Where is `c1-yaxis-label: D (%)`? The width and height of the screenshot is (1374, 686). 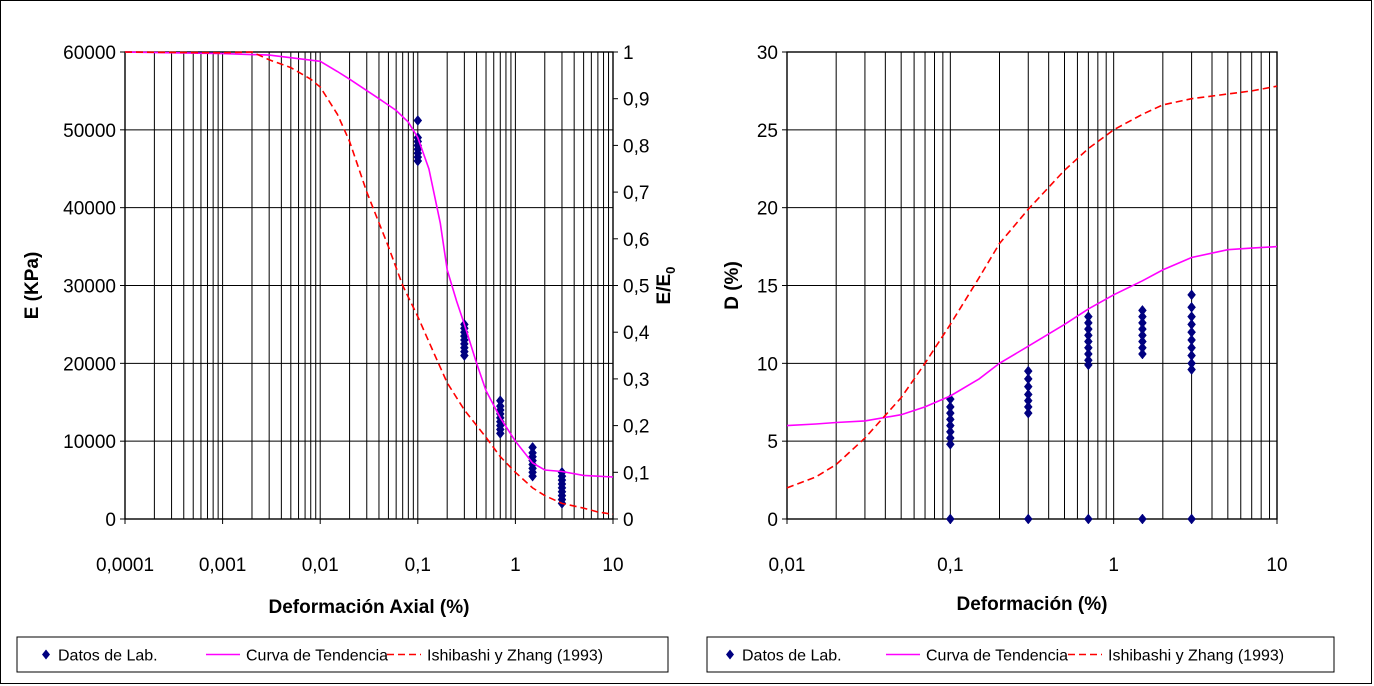 c1-yaxis-label: D (%) is located at coordinates (732, 285).